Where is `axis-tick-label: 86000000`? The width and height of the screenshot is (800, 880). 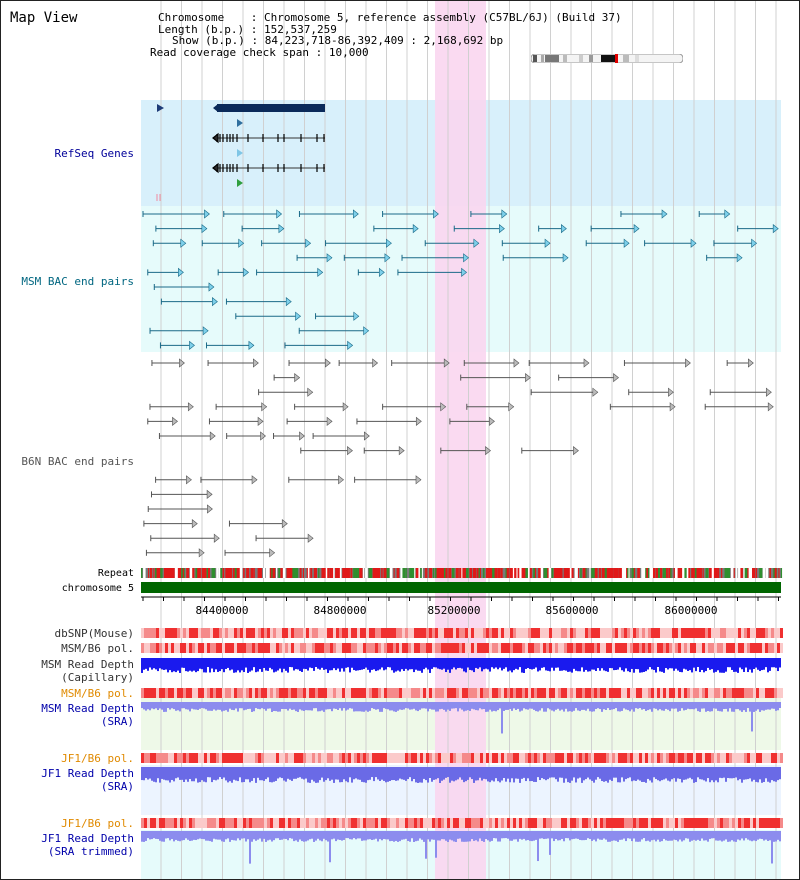 axis-tick-label: 86000000 is located at coordinates (691, 610).